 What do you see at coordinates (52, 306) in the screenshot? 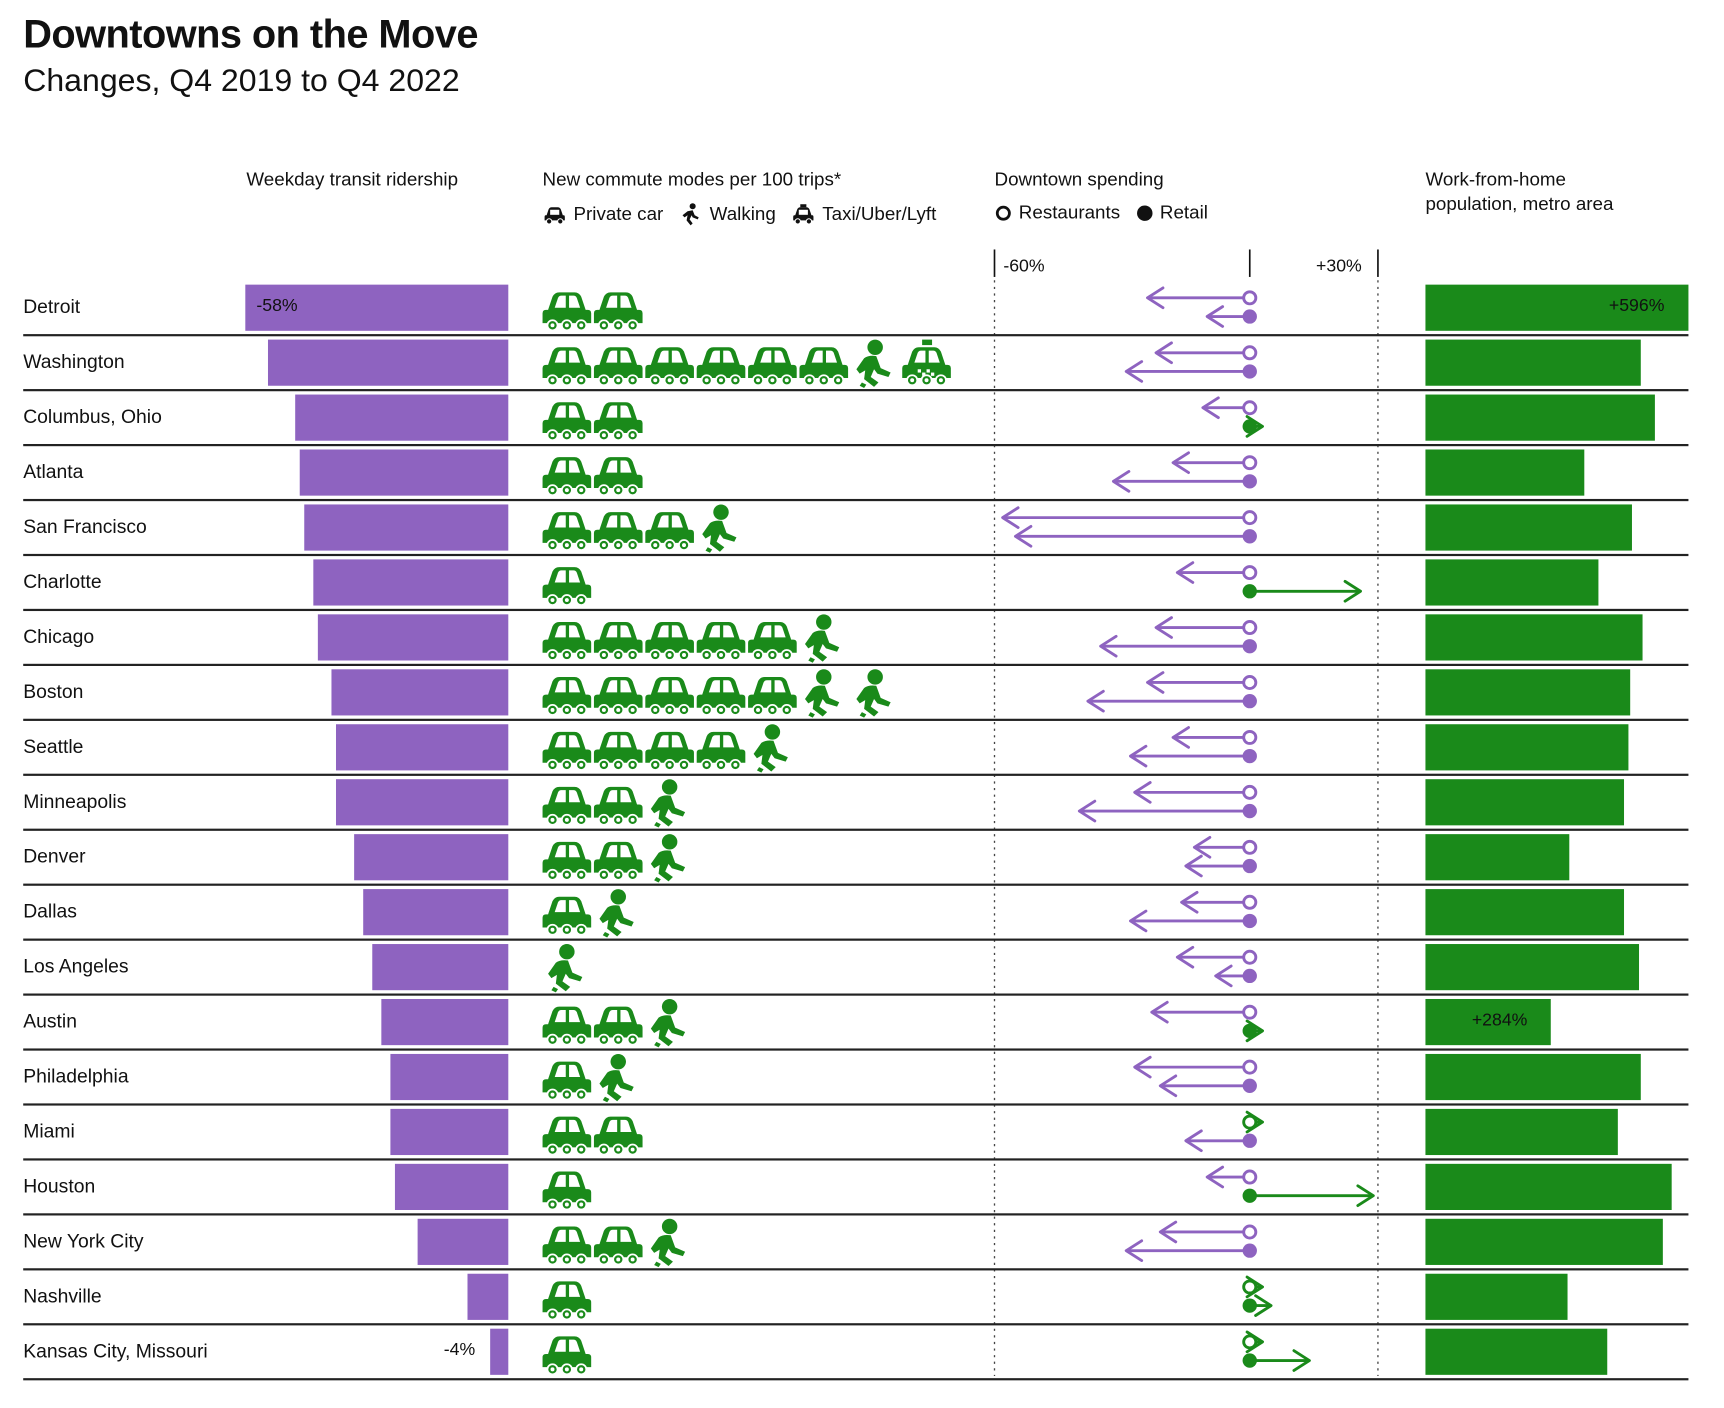
I see `city-label: Detroit` at bounding box center [52, 306].